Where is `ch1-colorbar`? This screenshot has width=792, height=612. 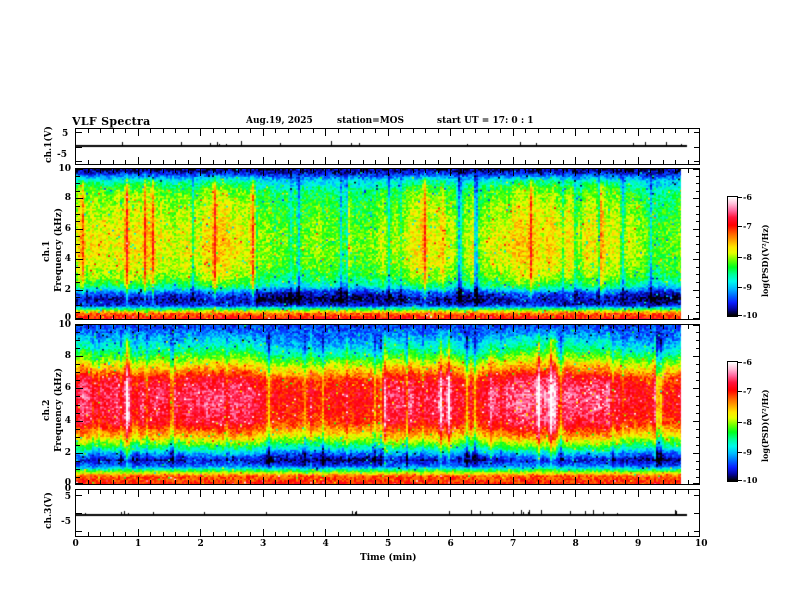 ch1-colorbar is located at coordinates (732, 256).